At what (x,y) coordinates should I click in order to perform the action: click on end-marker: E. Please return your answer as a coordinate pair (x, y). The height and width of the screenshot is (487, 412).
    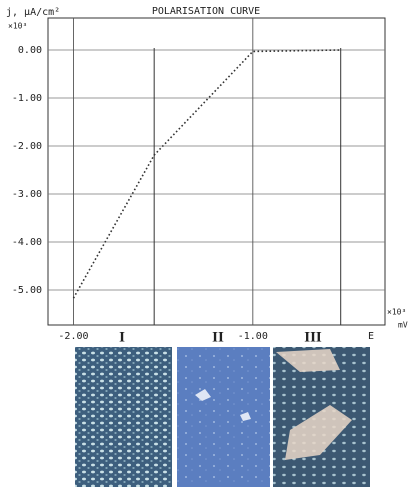
    Looking at the image, I should click on (371, 336).